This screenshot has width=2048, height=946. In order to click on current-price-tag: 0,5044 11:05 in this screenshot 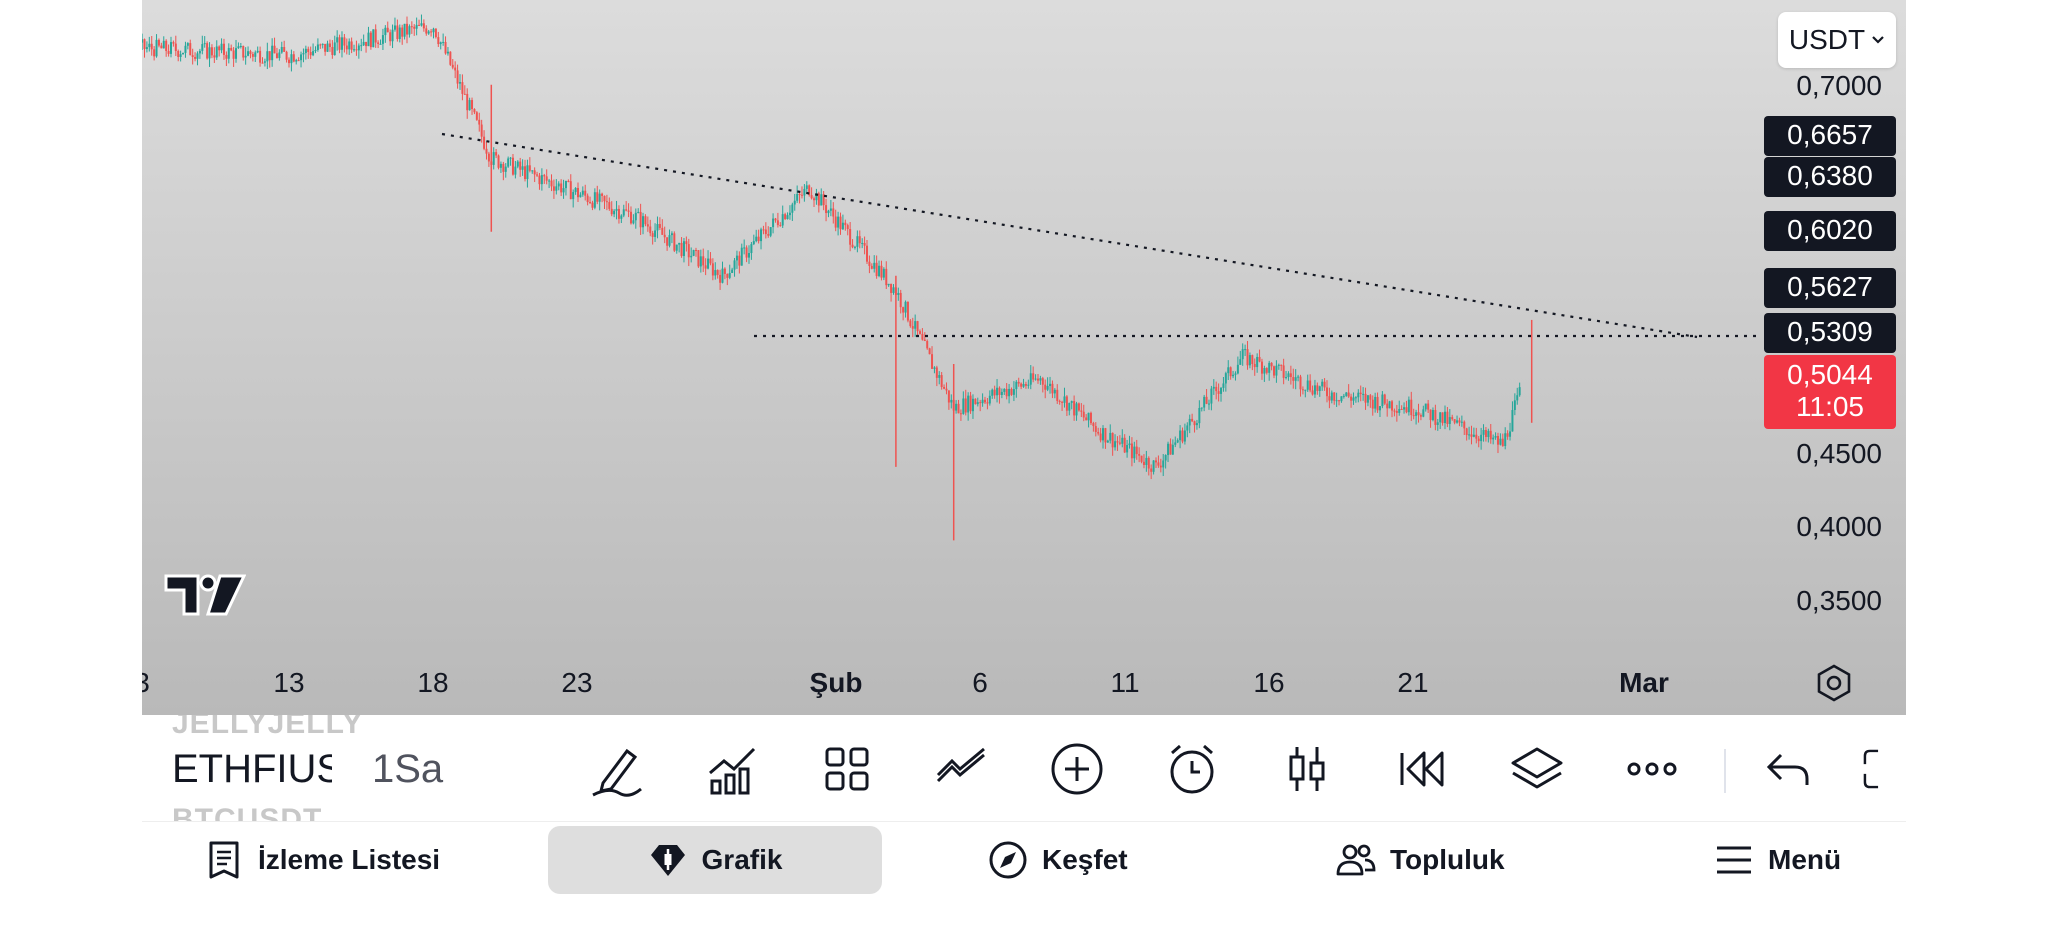, I will do `click(1830, 392)`.